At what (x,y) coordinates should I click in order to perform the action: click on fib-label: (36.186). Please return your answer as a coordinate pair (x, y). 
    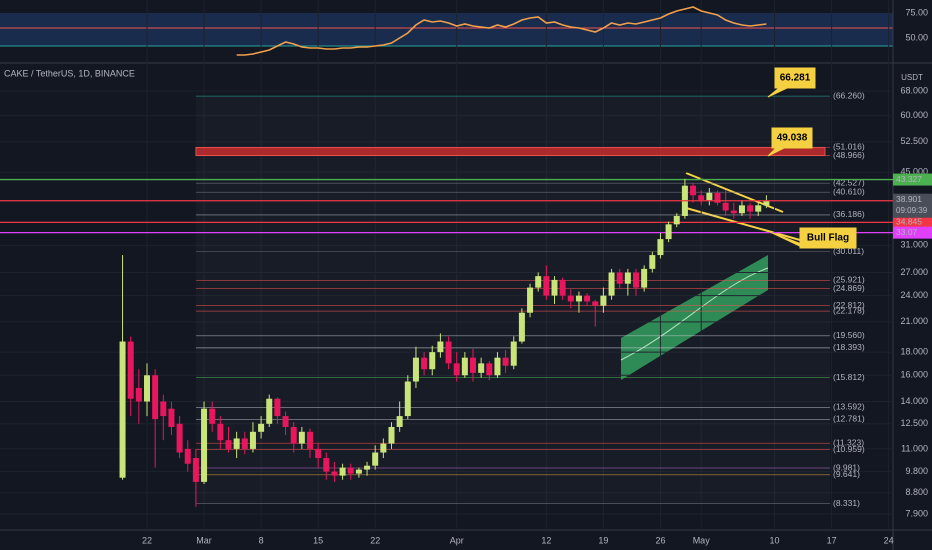
    Looking at the image, I should click on (849, 214).